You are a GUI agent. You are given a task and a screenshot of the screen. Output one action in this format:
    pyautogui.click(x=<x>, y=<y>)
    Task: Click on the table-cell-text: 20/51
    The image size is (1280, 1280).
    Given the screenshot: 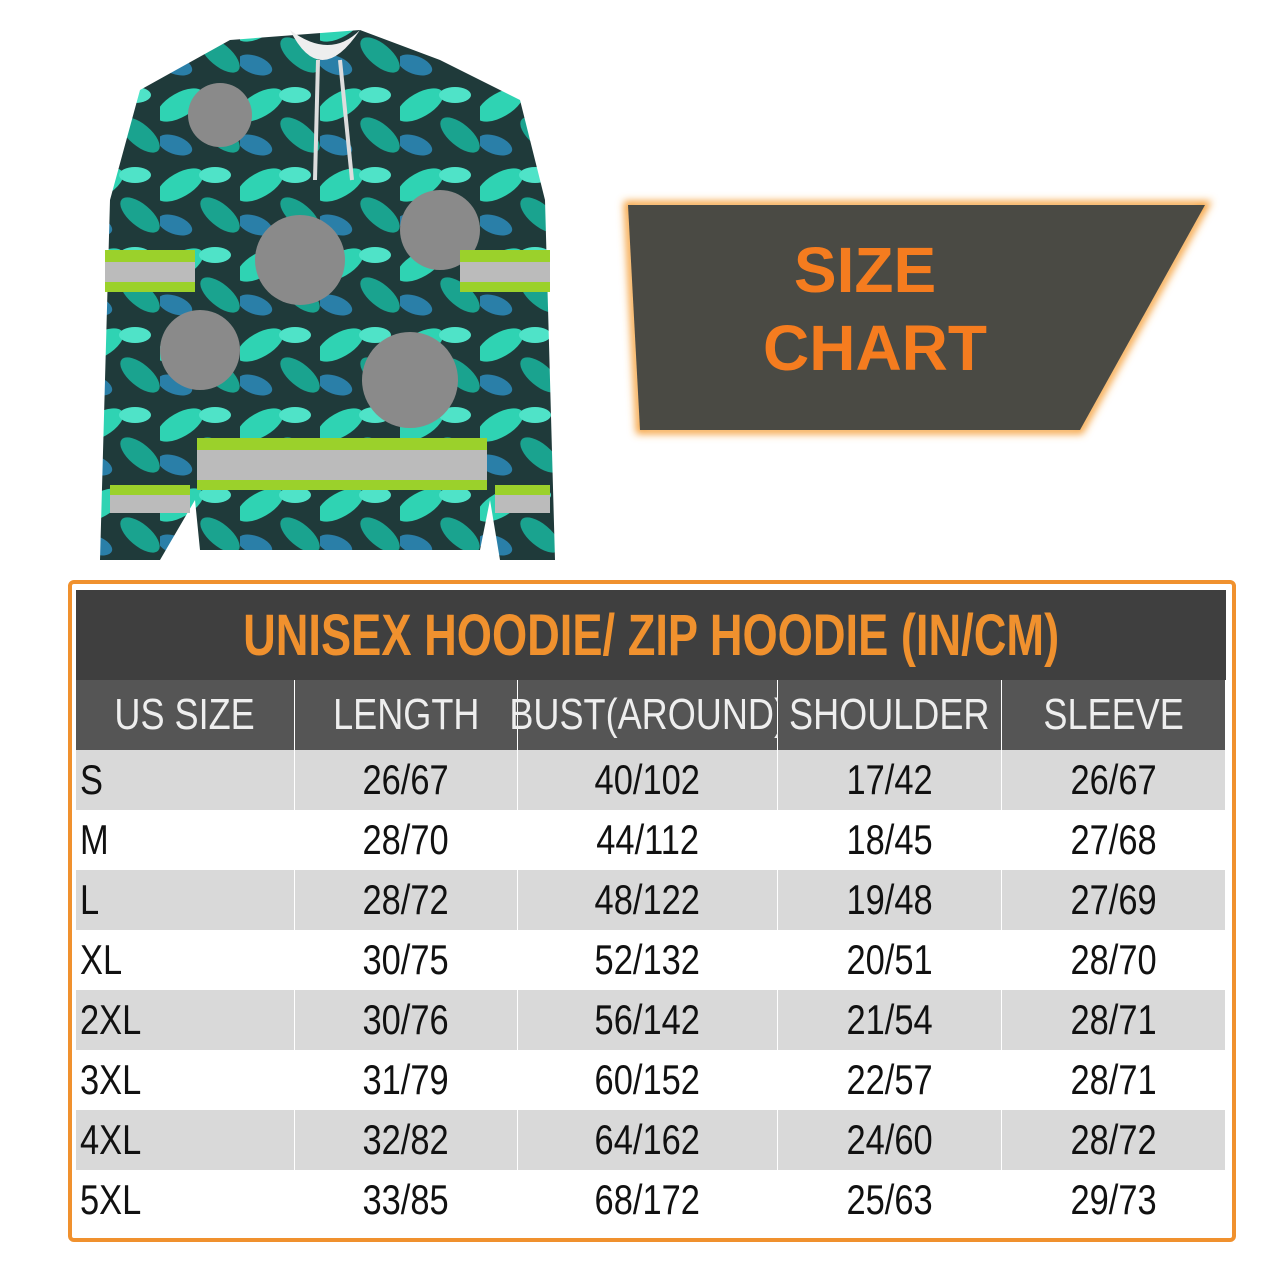 What is the action you would take?
    pyautogui.click(x=889, y=959)
    